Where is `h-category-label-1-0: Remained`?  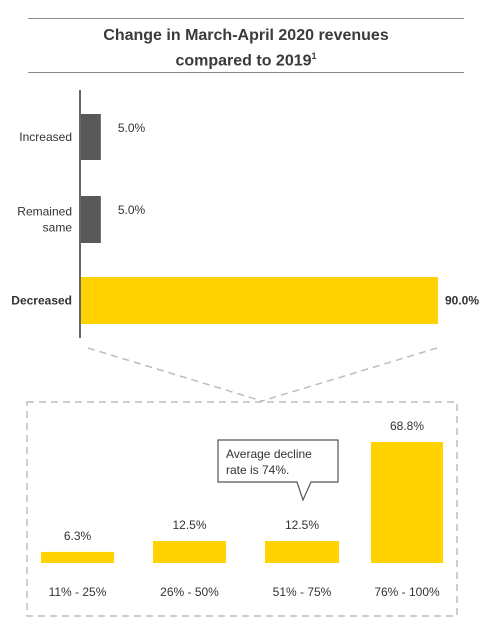 h-category-label-1-0: Remained is located at coordinates (44, 212).